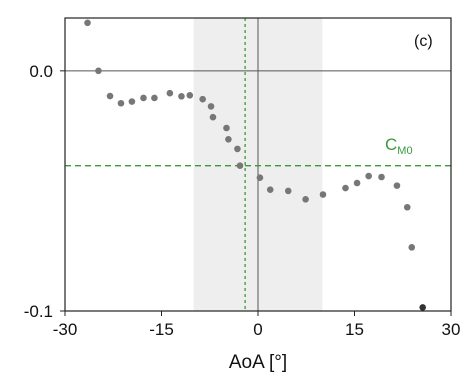 This screenshot has width=461, height=380. I want to click on x-tick-label: -15, so click(161, 329).